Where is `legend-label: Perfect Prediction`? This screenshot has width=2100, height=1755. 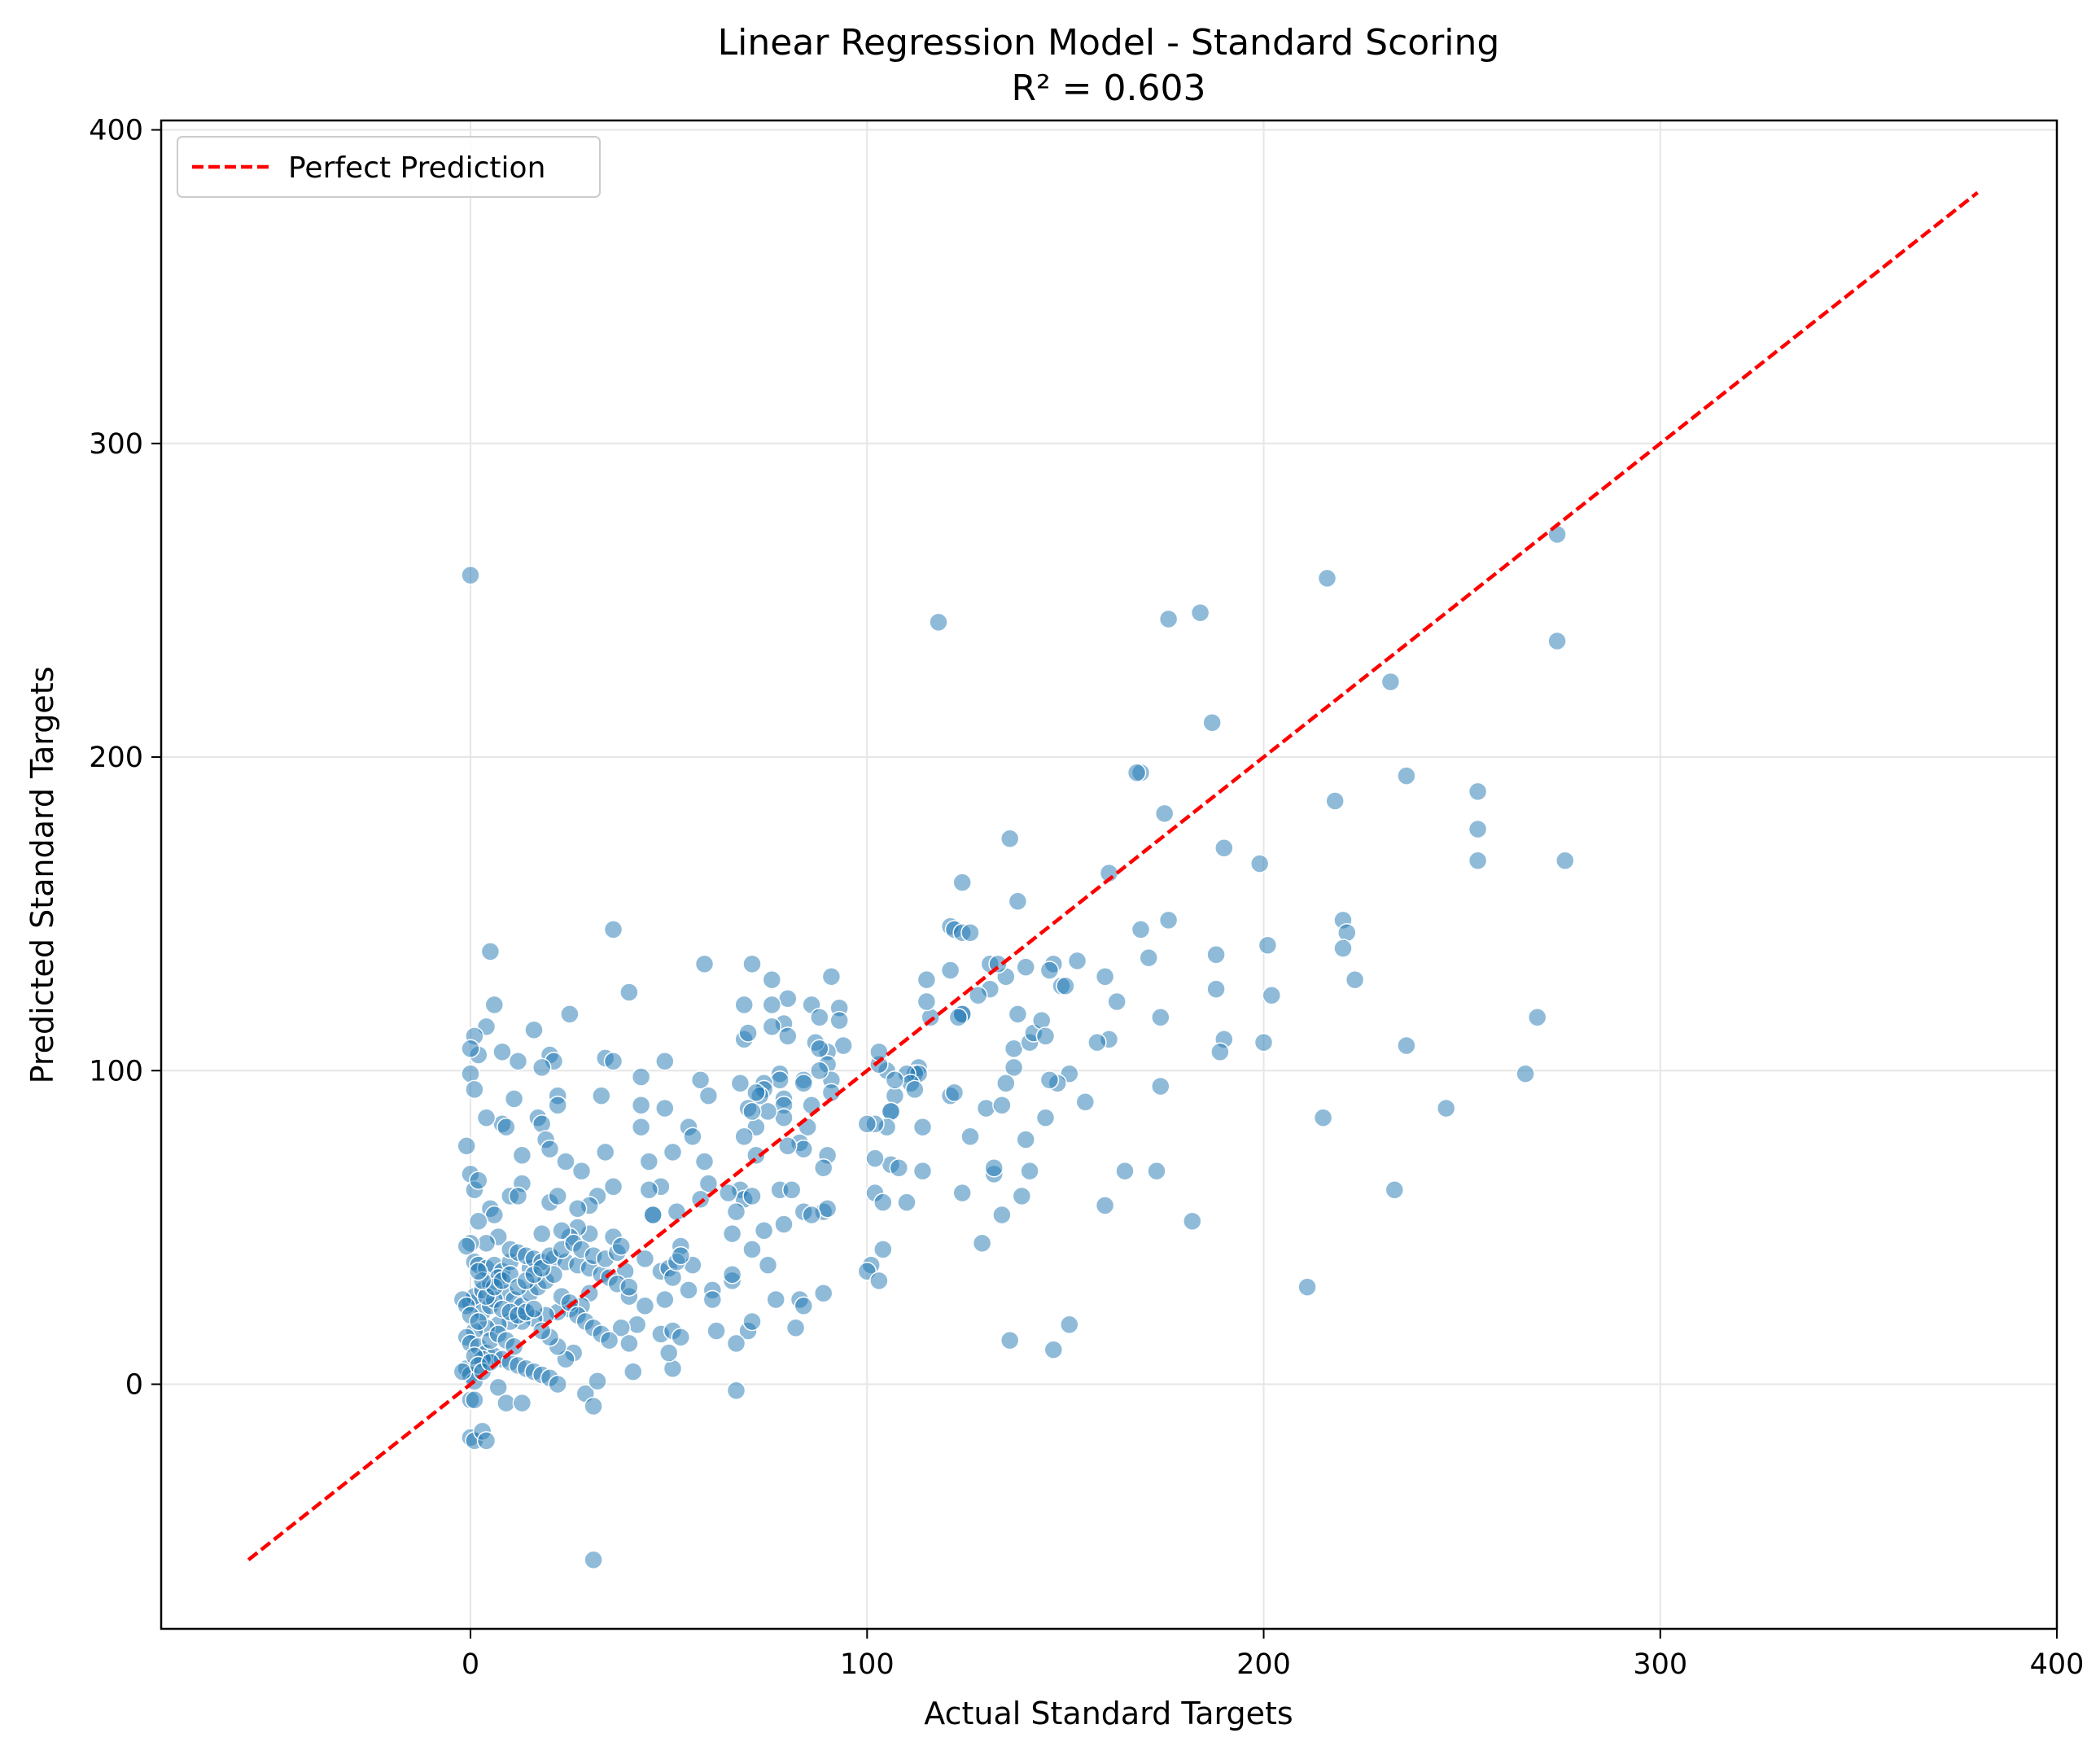 legend-label: Perfect Prediction is located at coordinates (417, 168).